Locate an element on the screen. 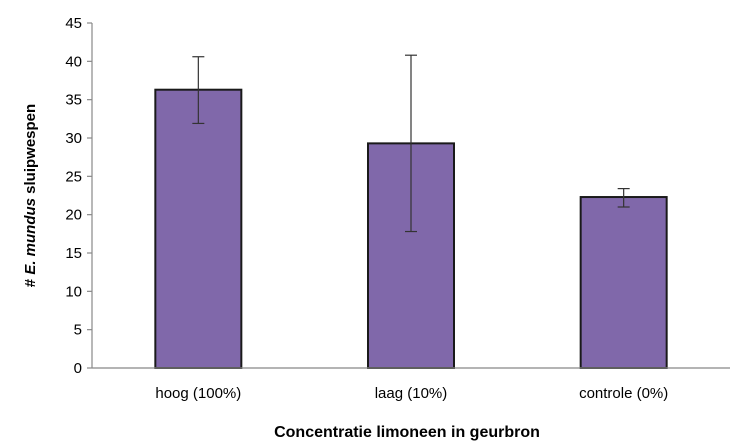 This screenshot has width=734, height=443. x-category-label: hoog (100%) is located at coordinates (198, 393).